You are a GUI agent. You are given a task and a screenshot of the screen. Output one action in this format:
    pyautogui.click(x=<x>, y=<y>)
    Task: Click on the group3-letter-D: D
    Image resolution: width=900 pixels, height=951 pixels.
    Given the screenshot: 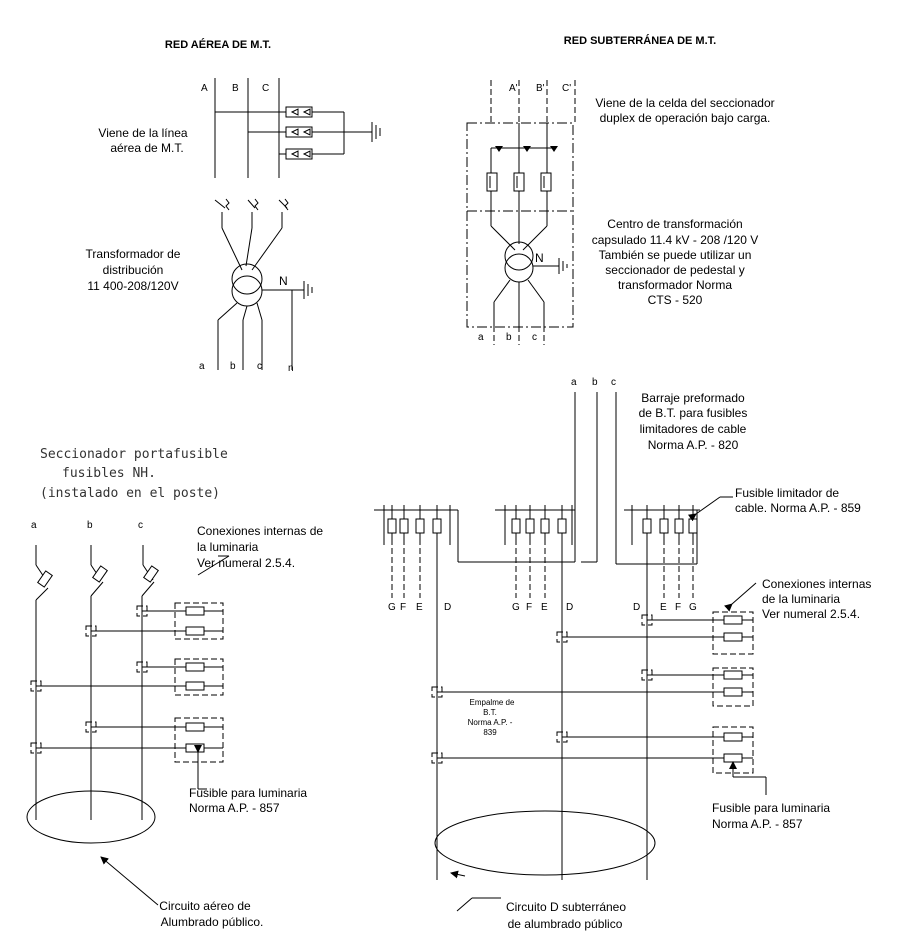 What is the action you would take?
    pyautogui.click(x=636, y=607)
    